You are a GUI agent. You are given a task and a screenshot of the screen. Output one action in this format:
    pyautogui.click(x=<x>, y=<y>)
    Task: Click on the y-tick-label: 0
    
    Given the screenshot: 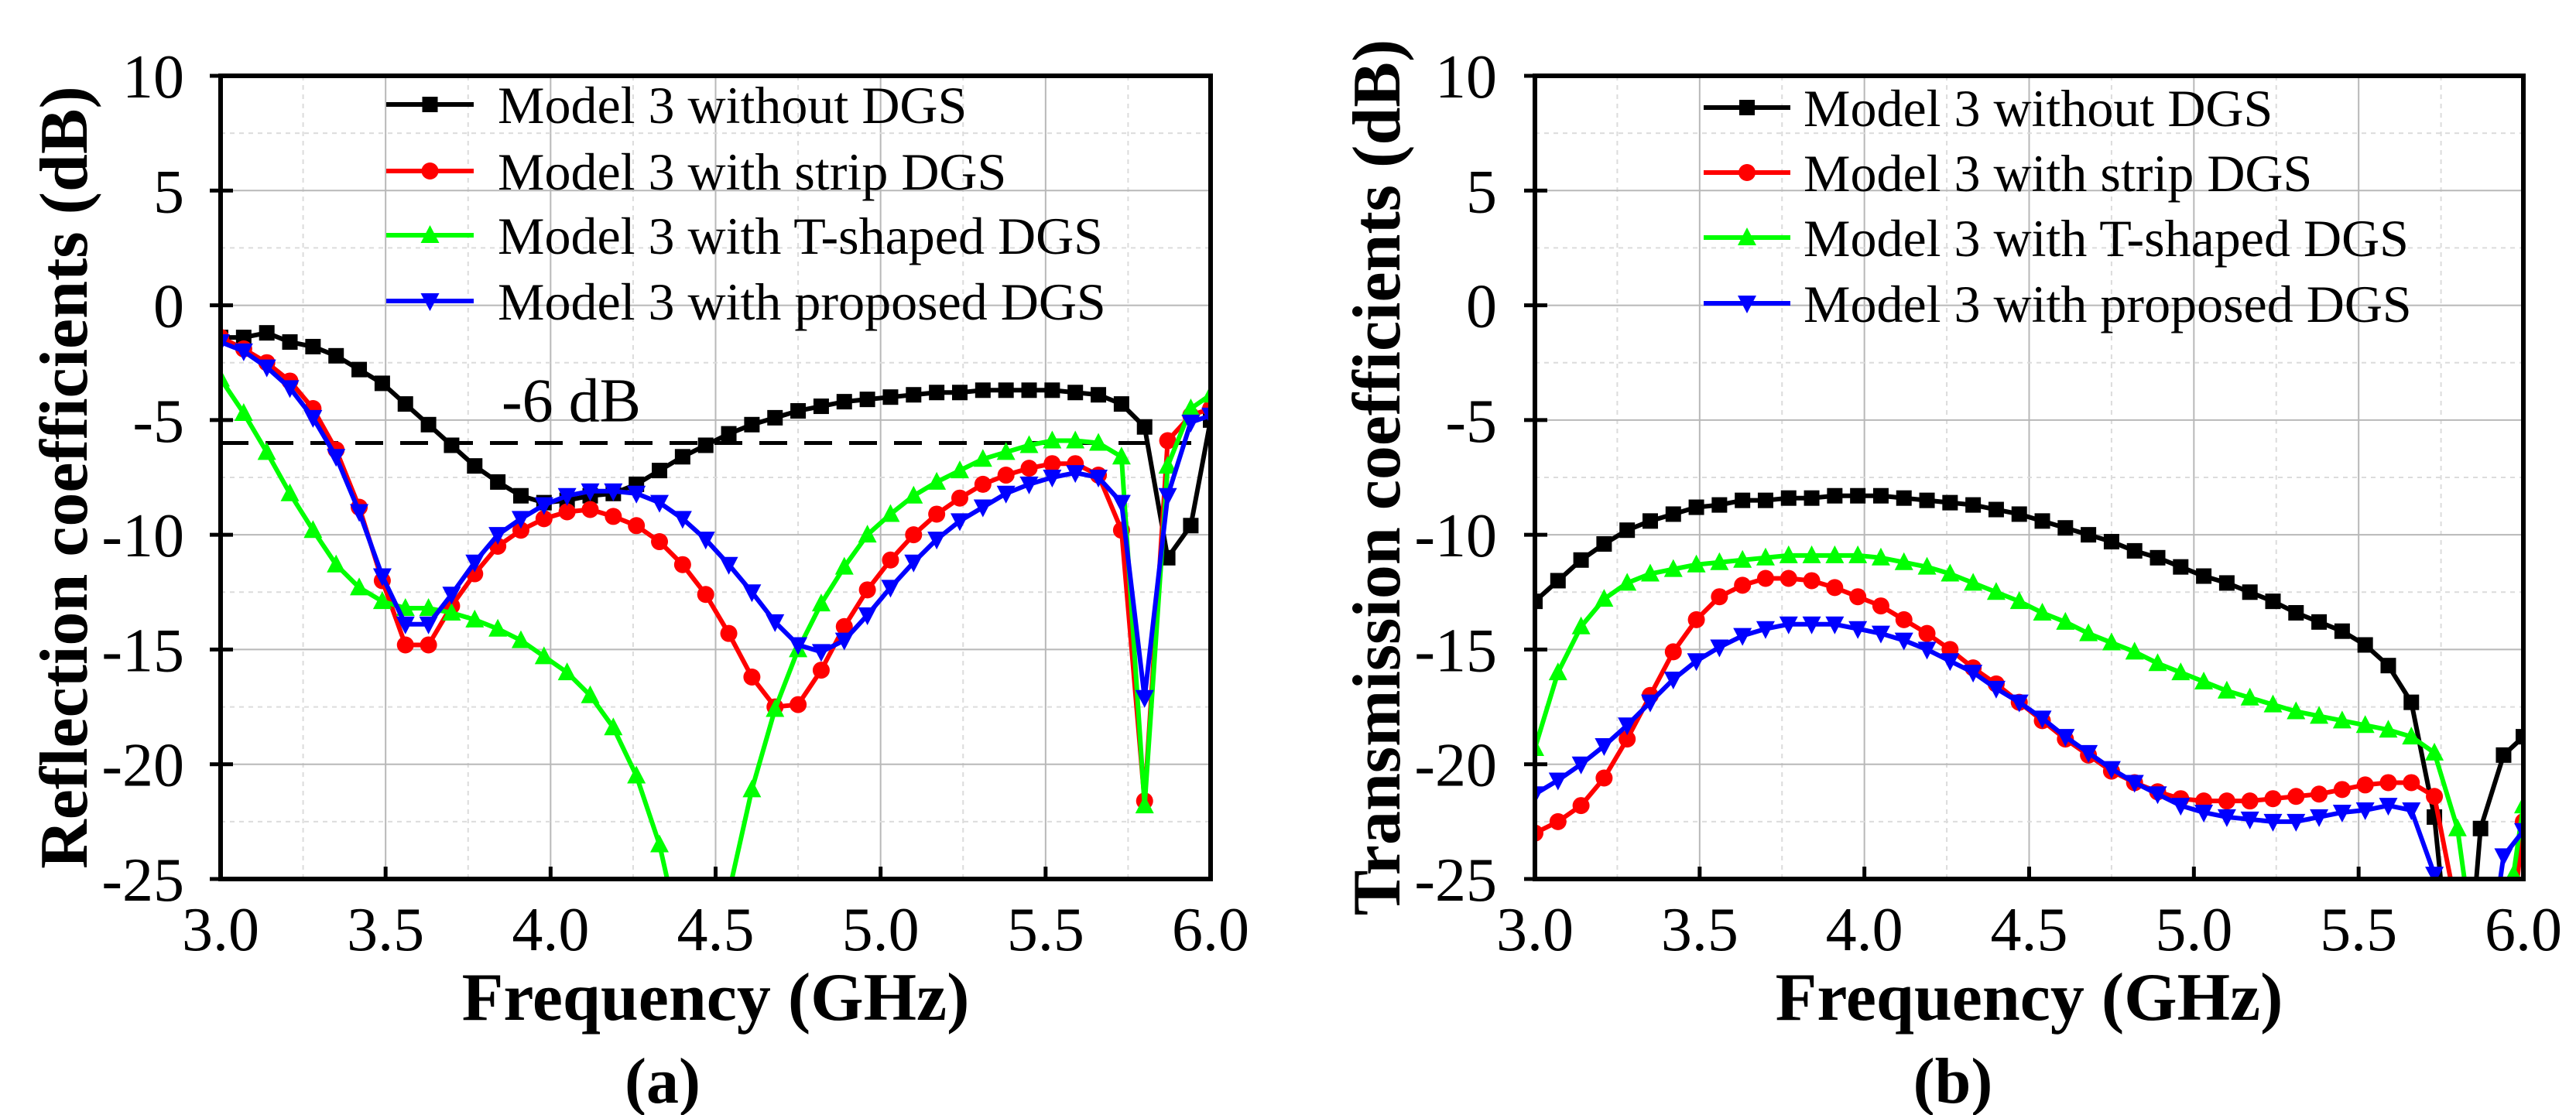 What is the action you would take?
    pyautogui.click(x=1481, y=307)
    